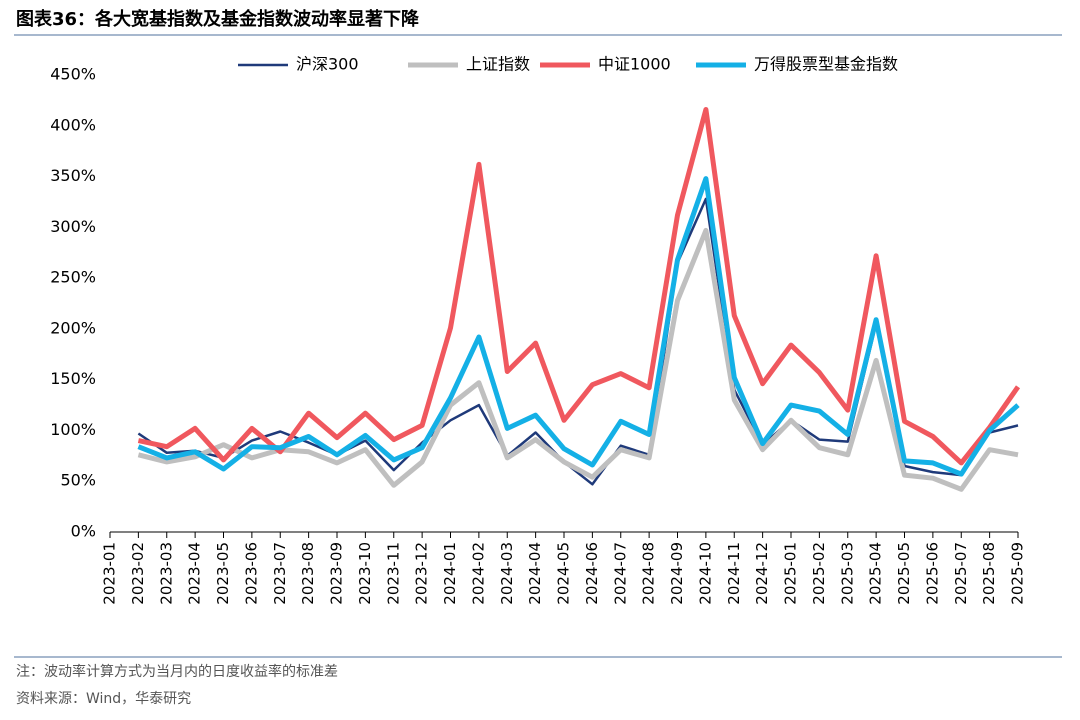 The width and height of the screenshot is (1080, 720). Describe the element at coordinates (961, 573) in the screenshot. I see `x-tick-label: 2025-07` at that location.